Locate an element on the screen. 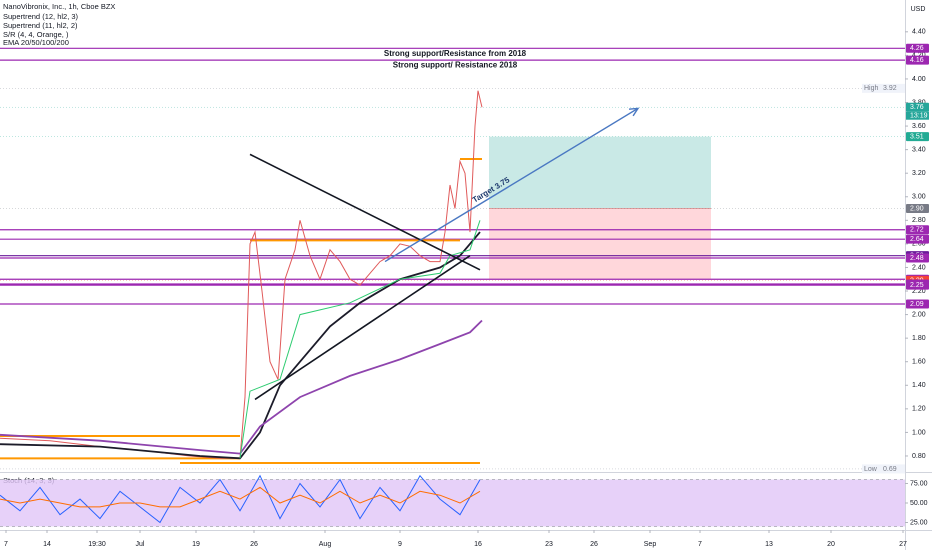 The image size is (932, 550). x-tick-label: 9 is located at coordinates (400, 544).